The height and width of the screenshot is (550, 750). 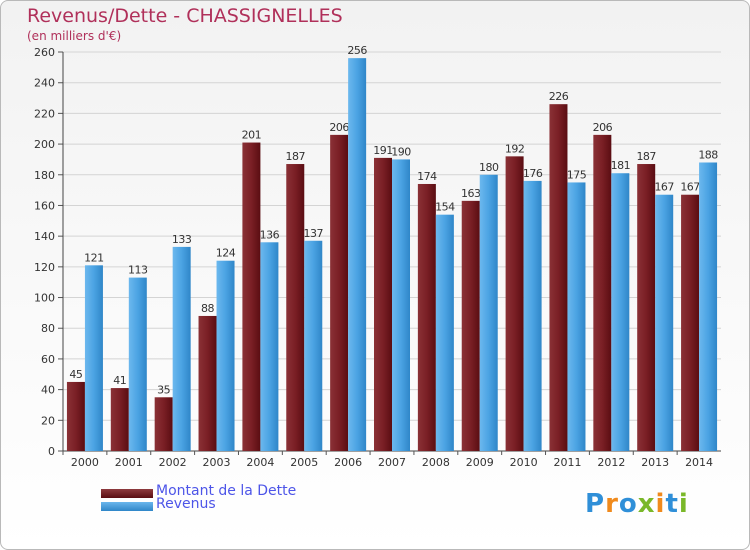 I want to click on data-label-dette: 174, so click(x=427, y=176).